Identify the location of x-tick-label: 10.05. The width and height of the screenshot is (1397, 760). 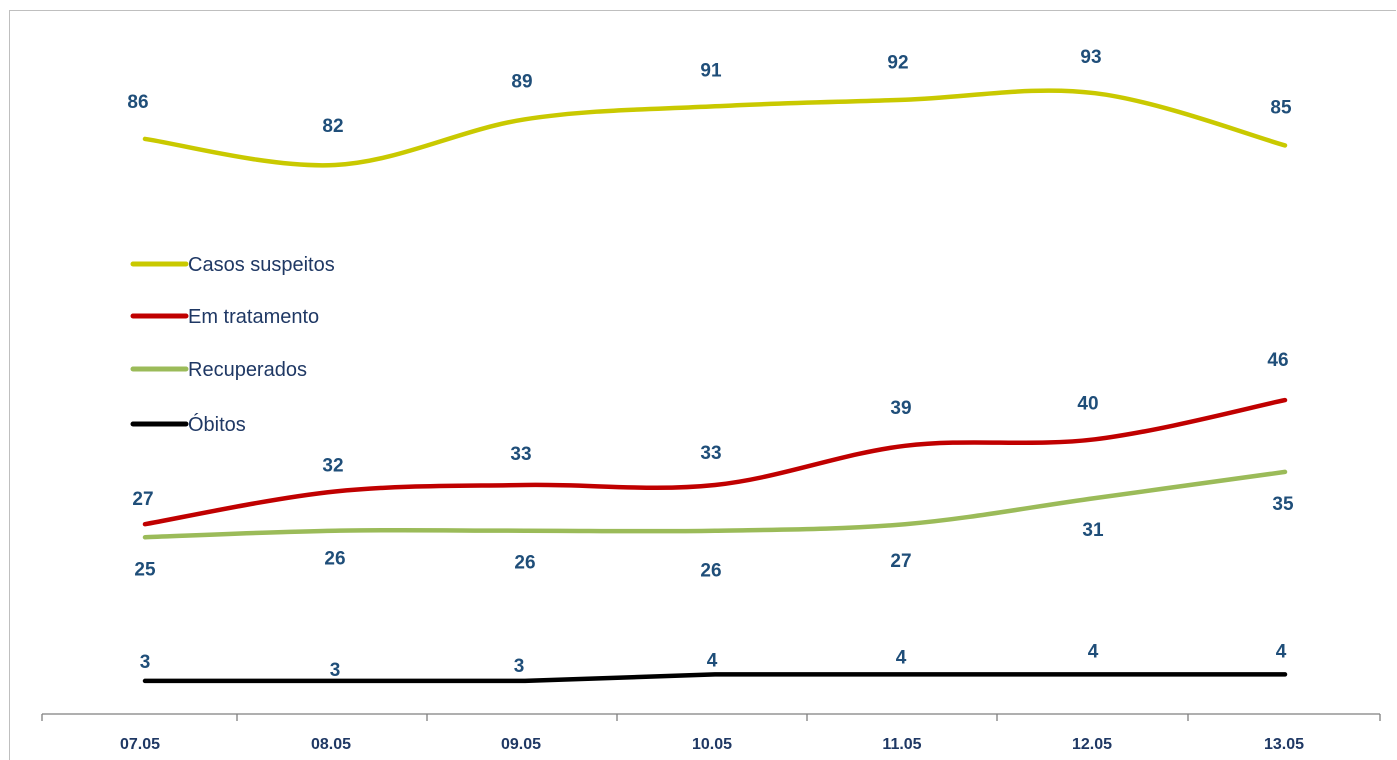
(712, 744).